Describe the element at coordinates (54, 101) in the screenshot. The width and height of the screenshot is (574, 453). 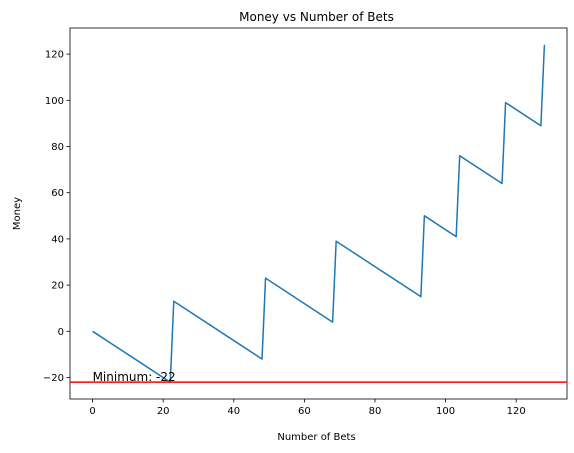
I see `y-tick-label: 100` at that location.